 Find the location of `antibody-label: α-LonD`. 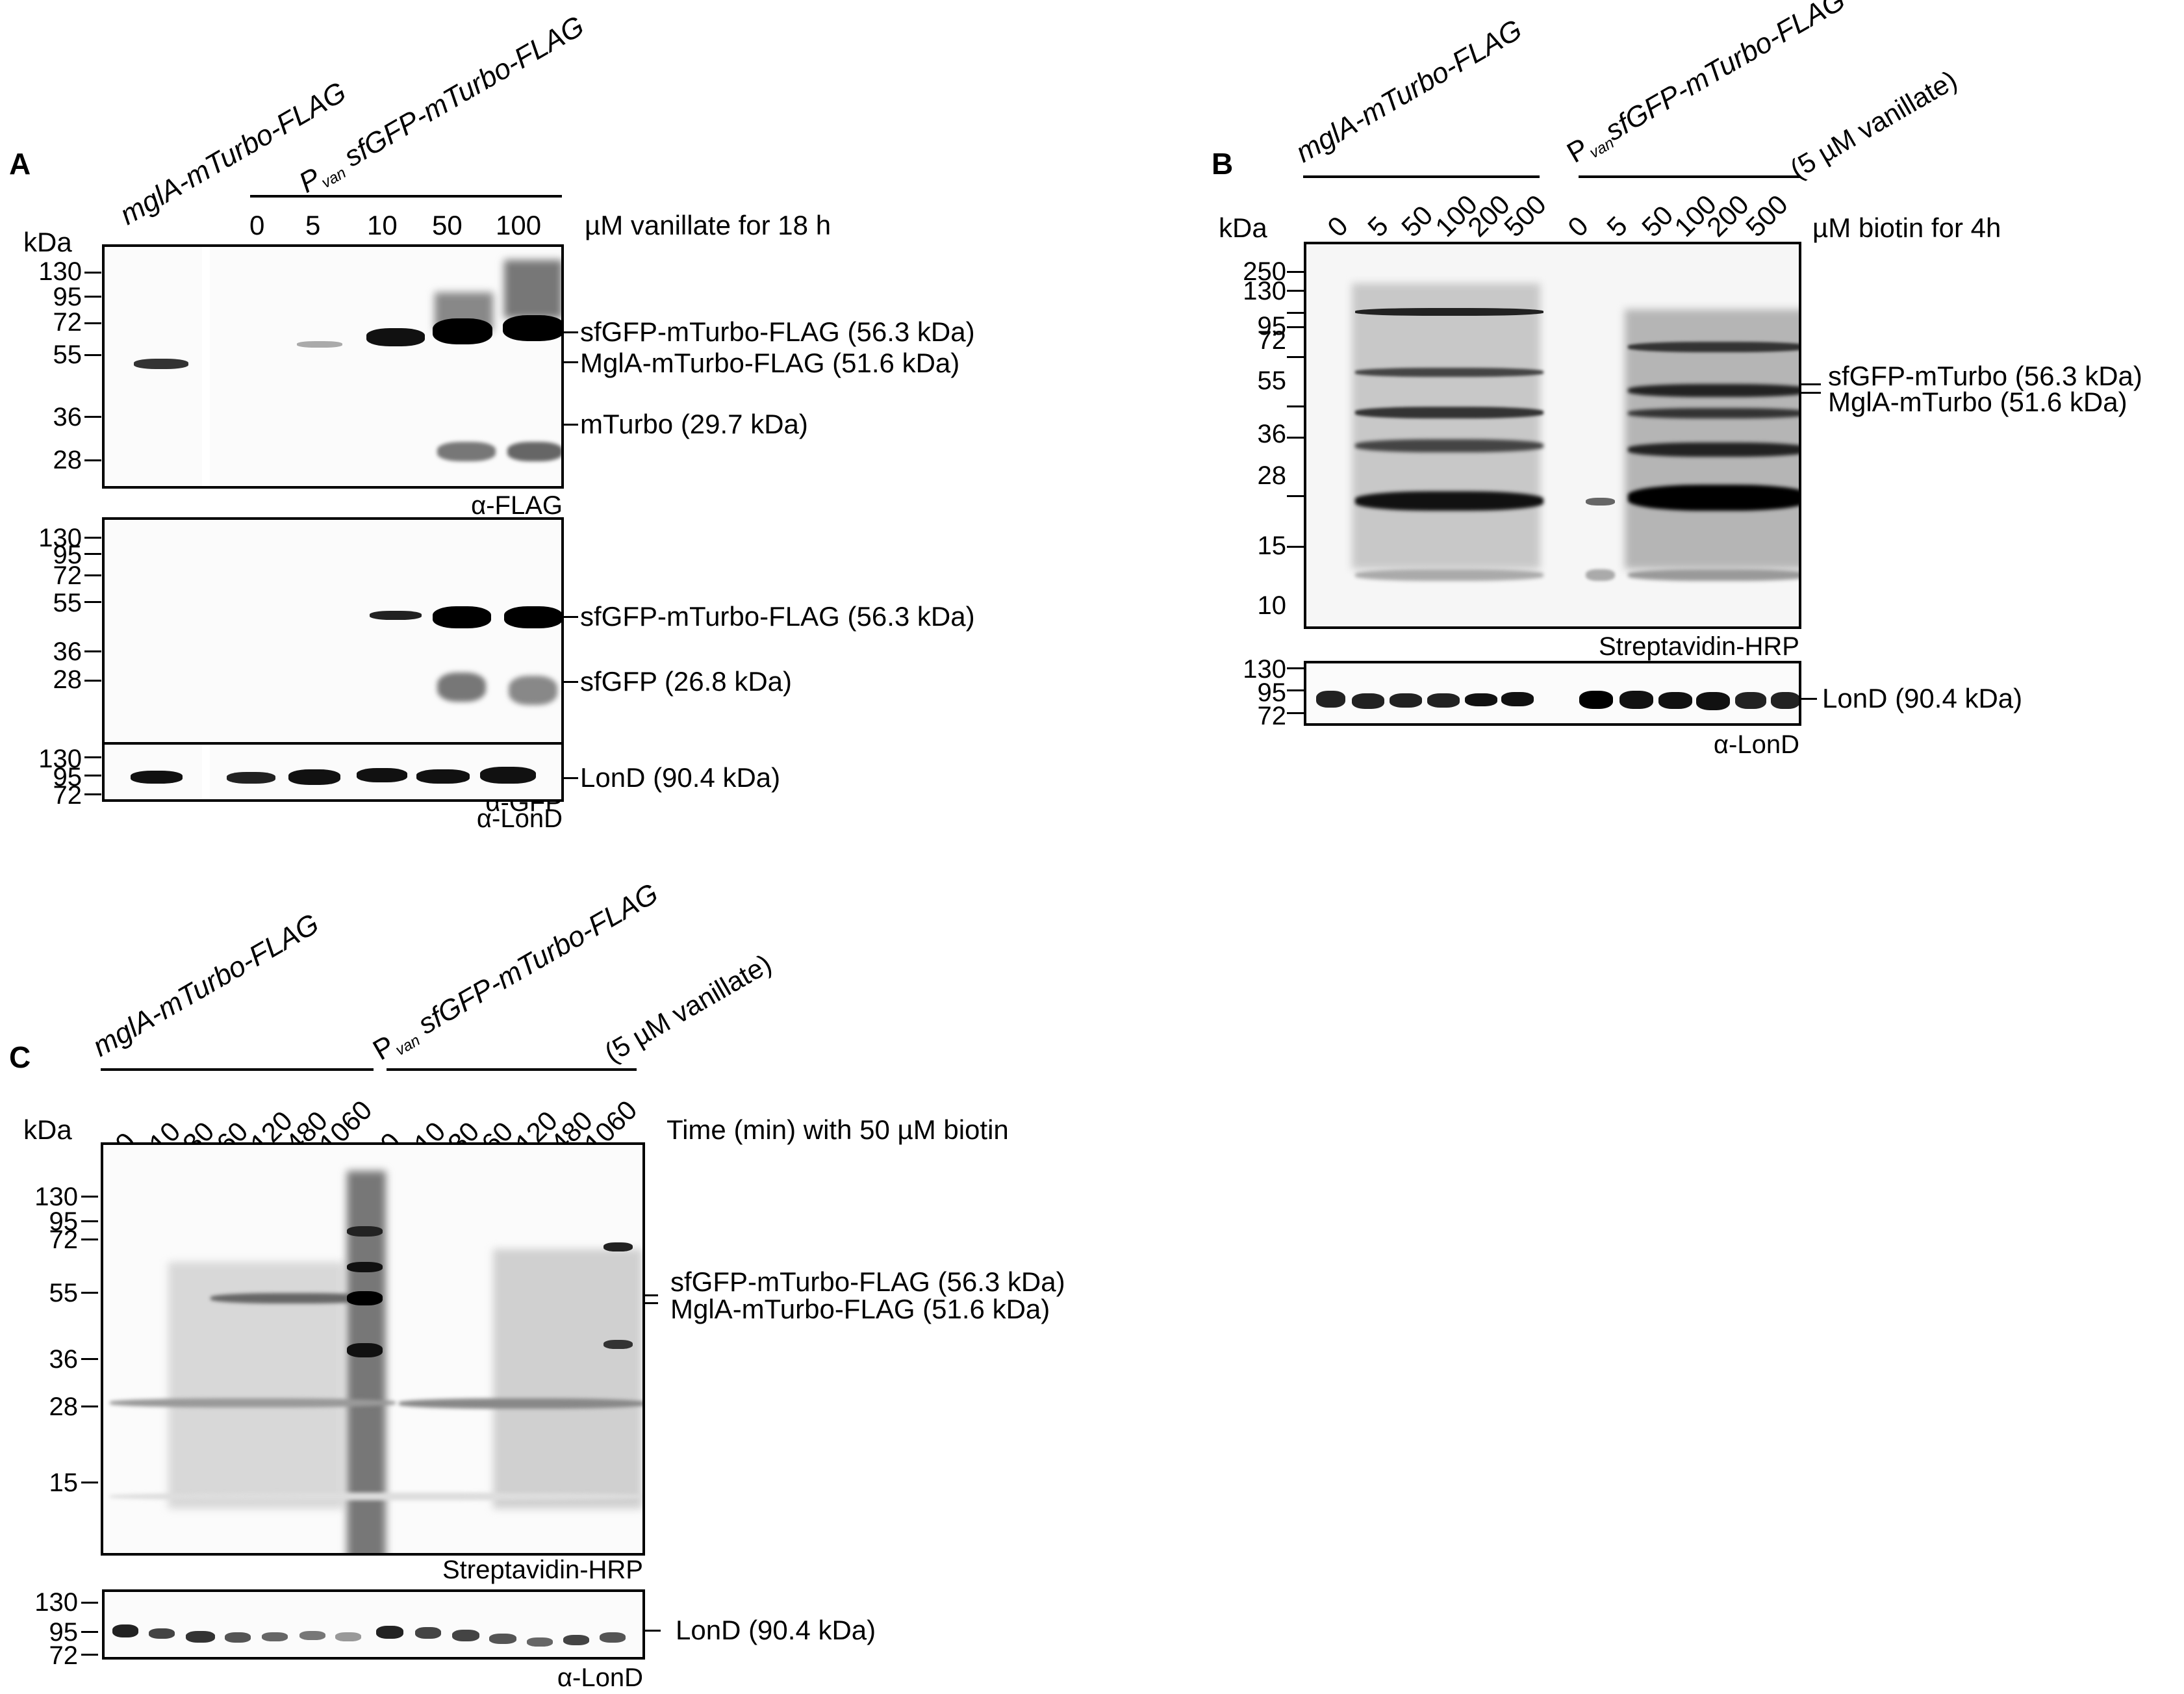

antibody-label: α-LonD is located at coordinates (600, 1677).